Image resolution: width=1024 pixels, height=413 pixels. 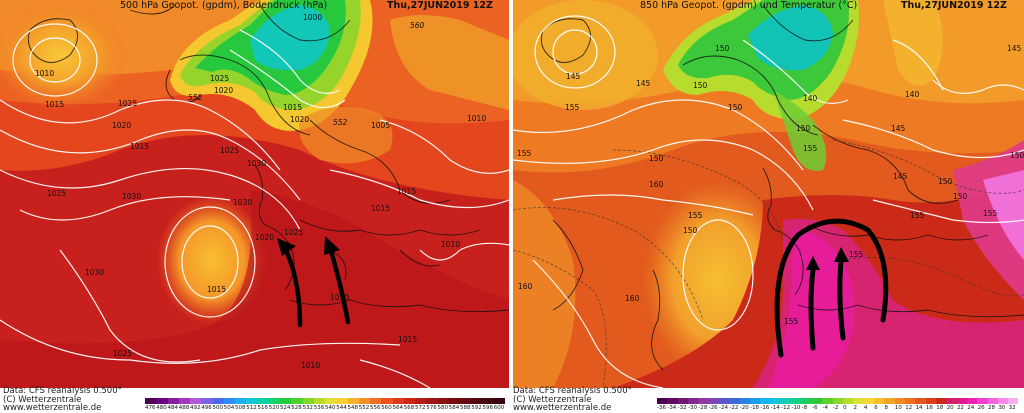 I want to click on geopot-legend-tick-label: 584, so click(x=454, y=408).